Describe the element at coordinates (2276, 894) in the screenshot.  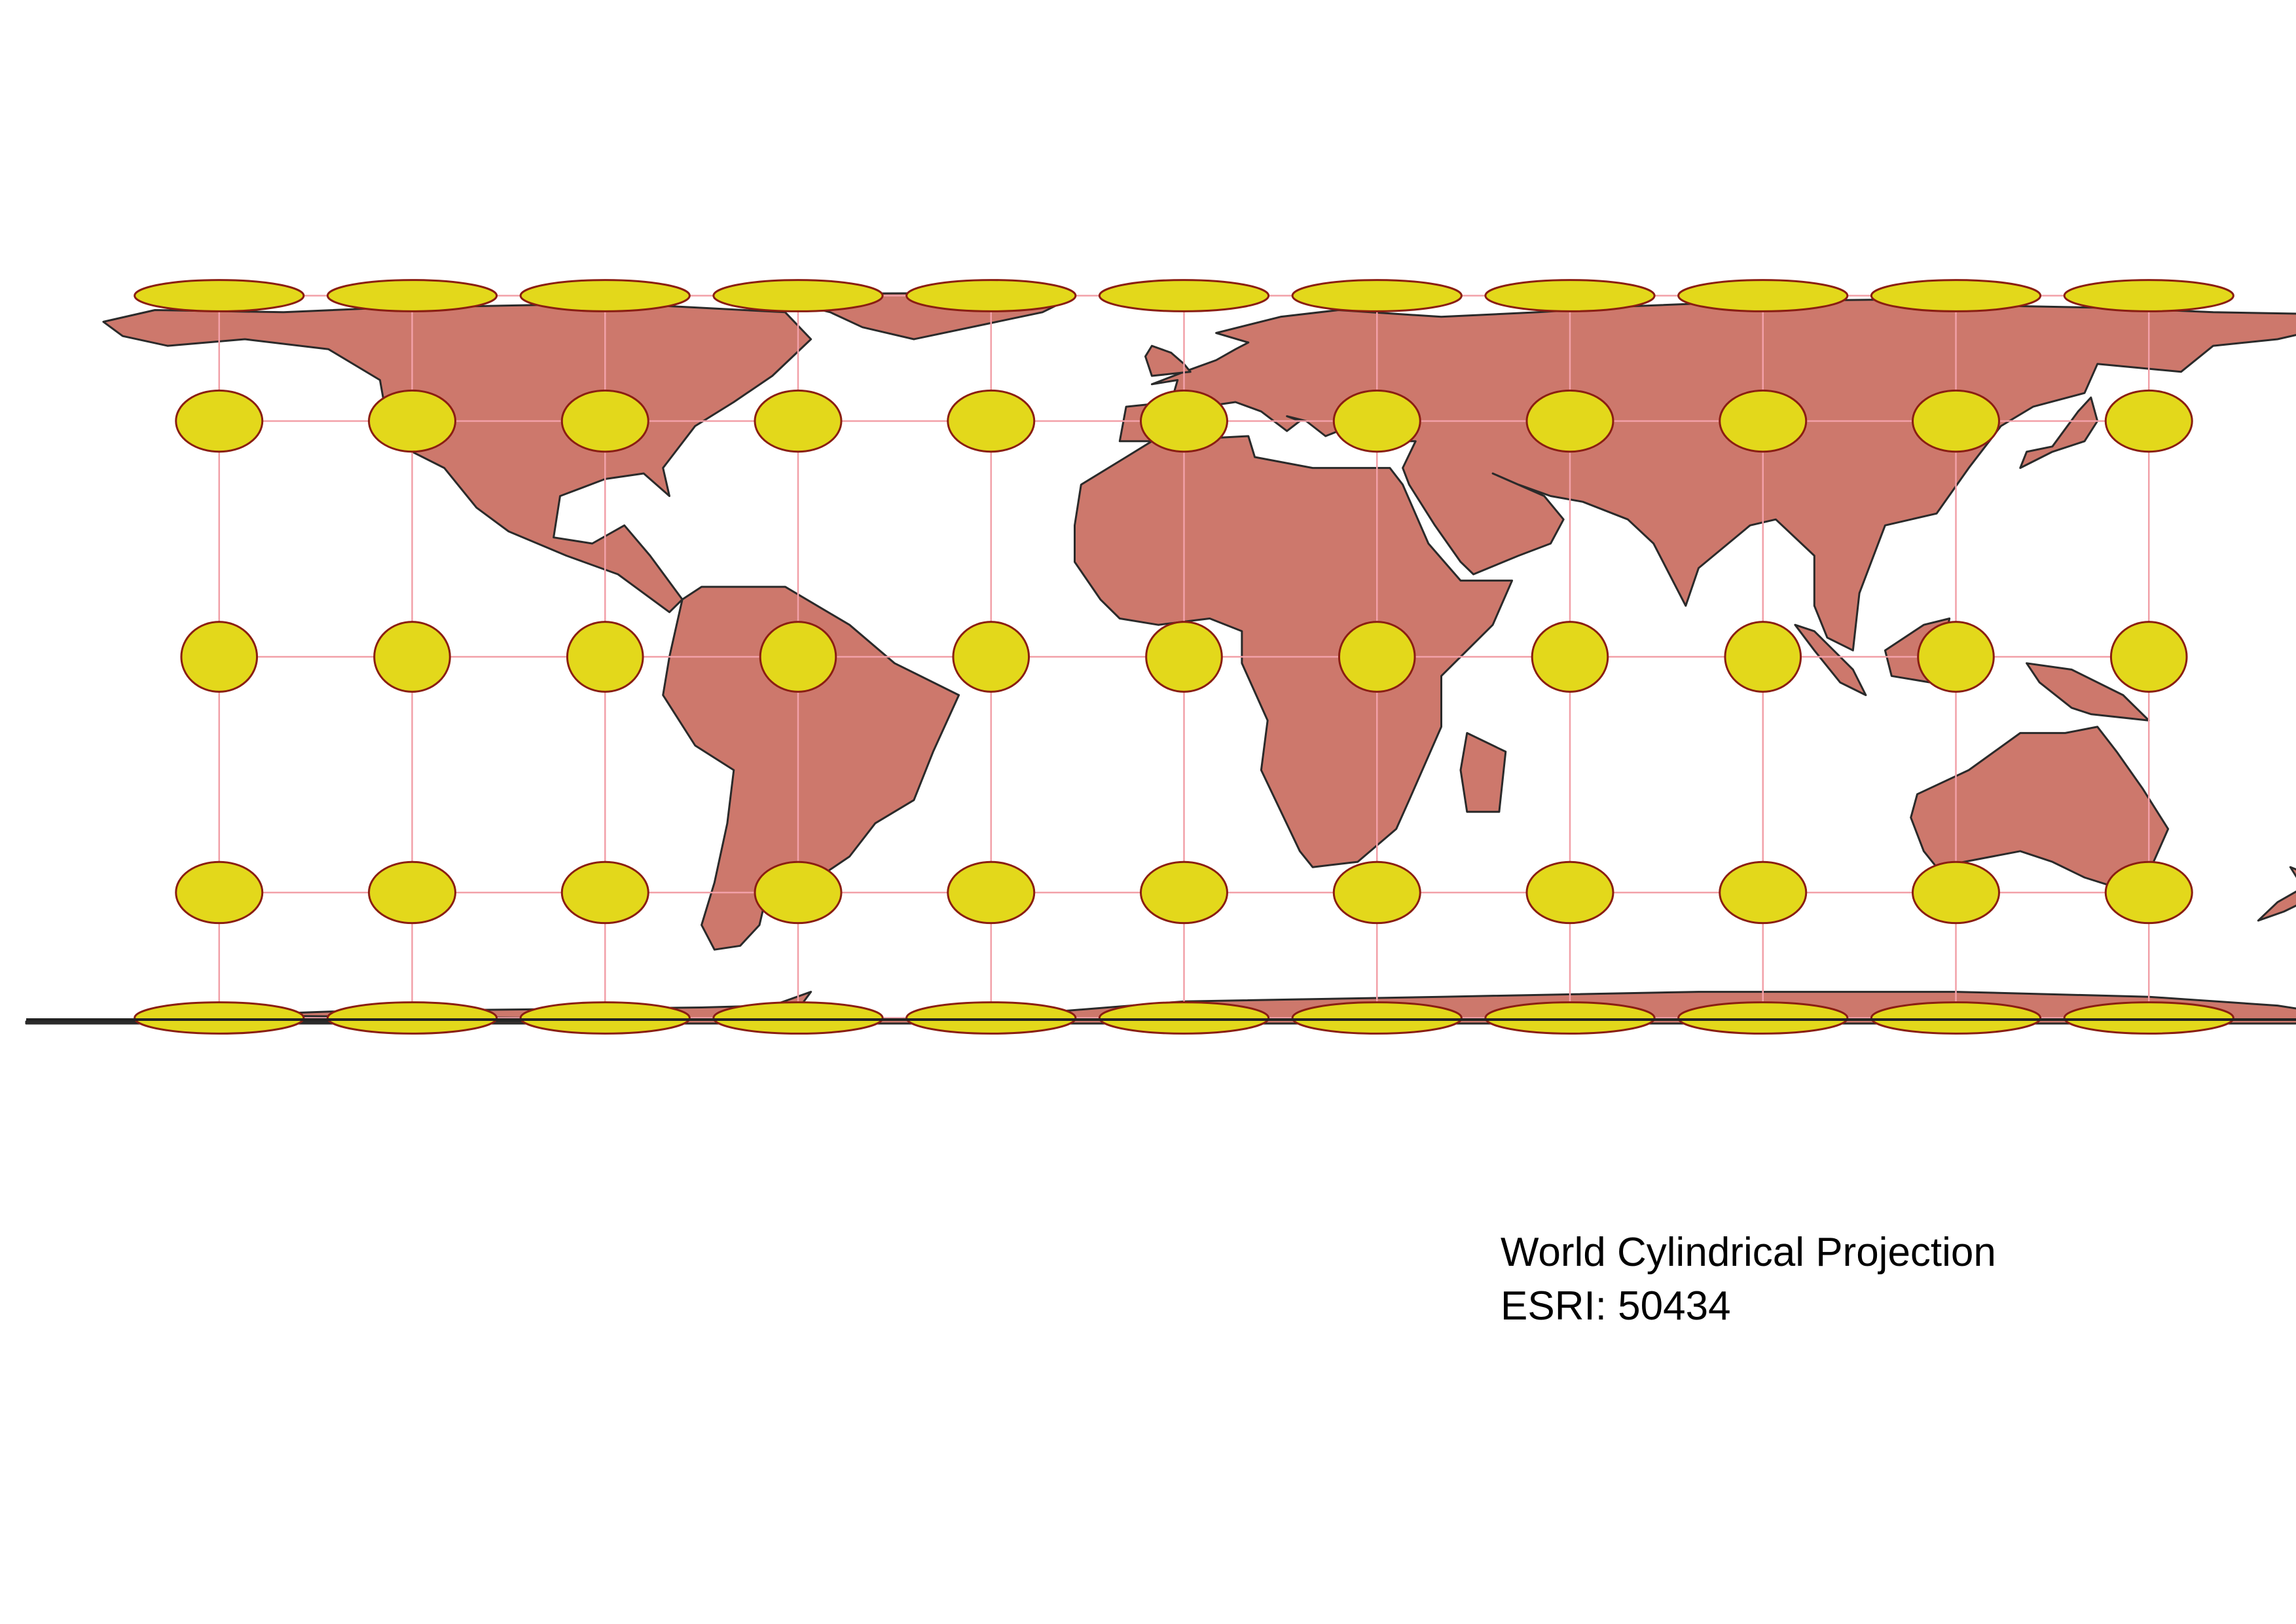
I see `landmass-new-zealand` at that location.